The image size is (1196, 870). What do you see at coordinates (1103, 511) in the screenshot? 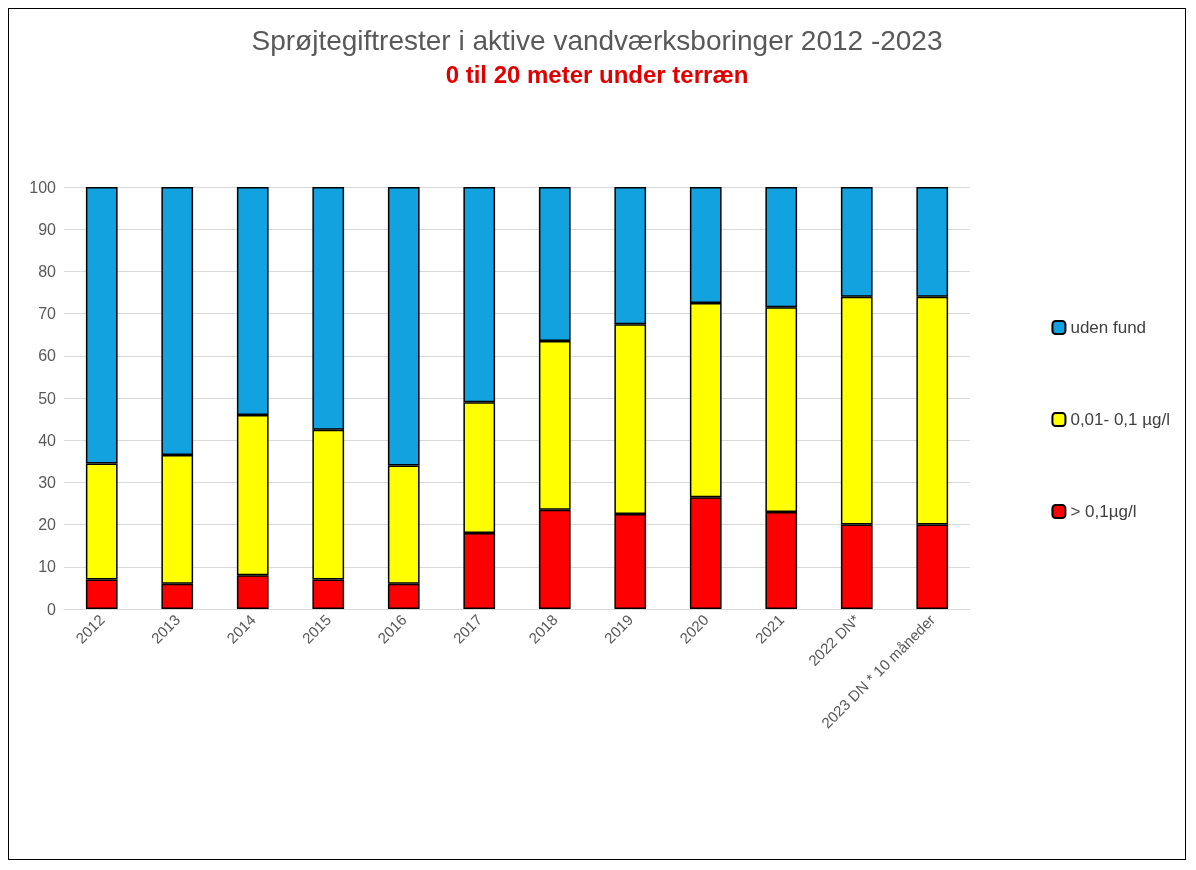
I see `legend-label: > 0,1µg/l` at bounding box center [1103, 511].